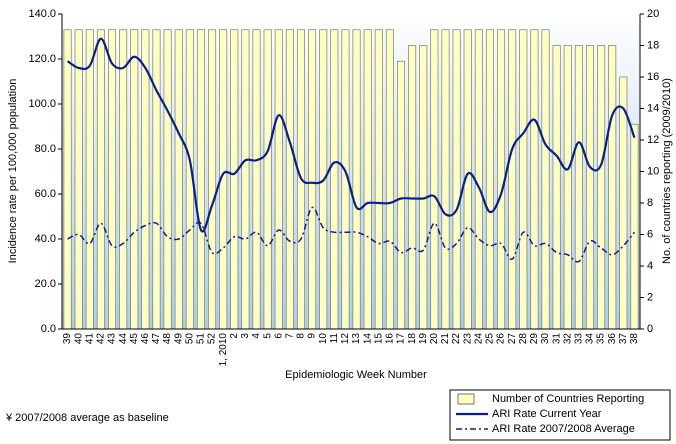  I want to click on line, so click(351, 234).